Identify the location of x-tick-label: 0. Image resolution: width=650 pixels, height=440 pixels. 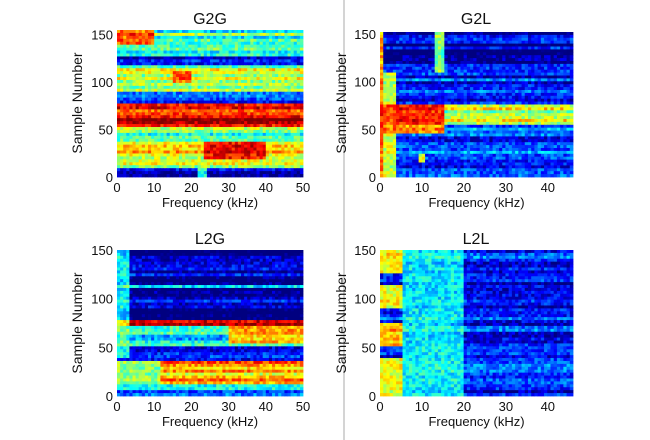
(116, 187).